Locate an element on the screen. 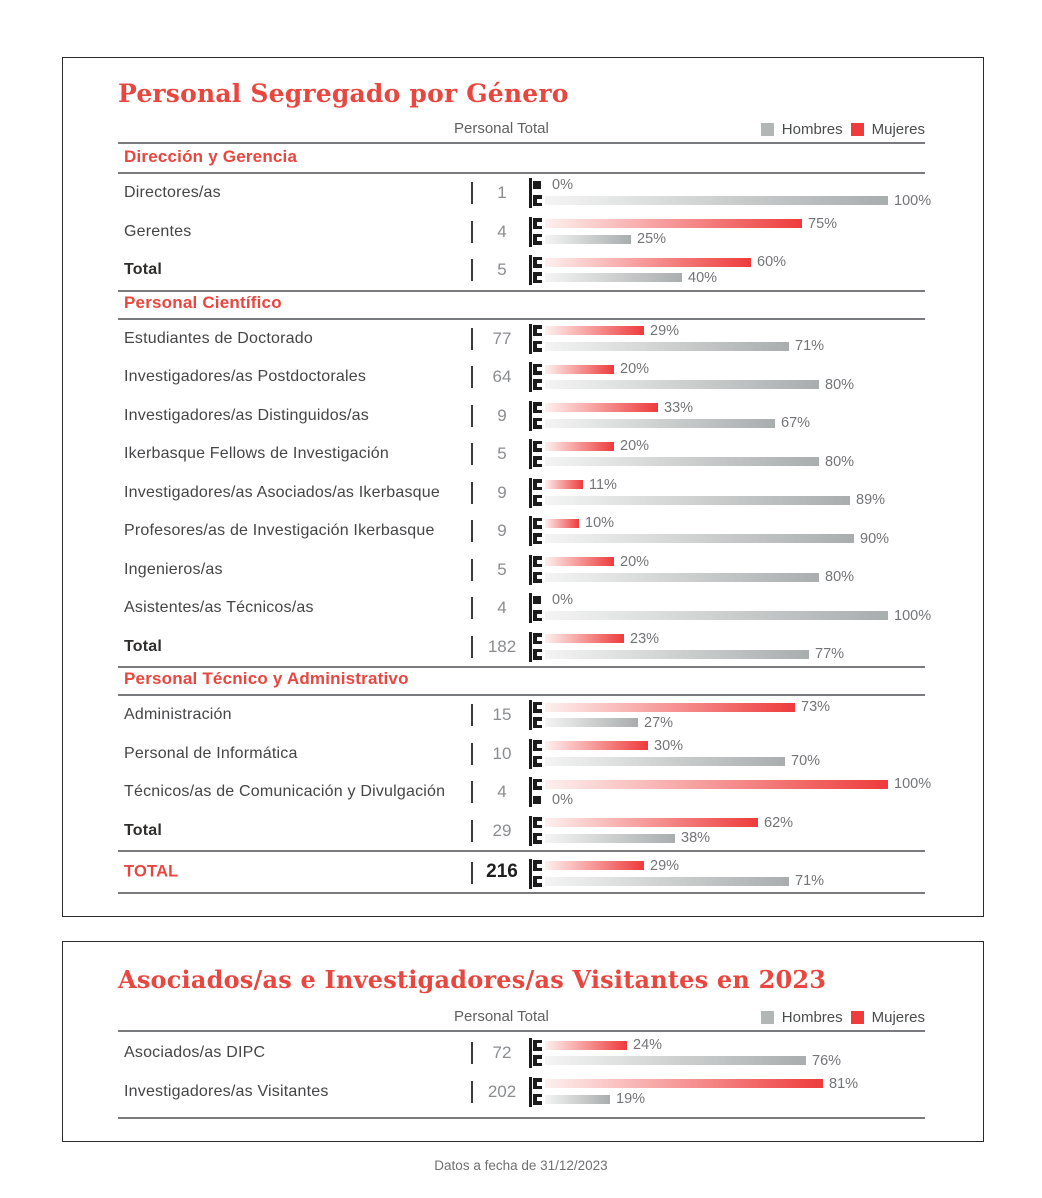 The image size is (1042, 1198). percent-label: 0% is located at coordinates (562, 600).